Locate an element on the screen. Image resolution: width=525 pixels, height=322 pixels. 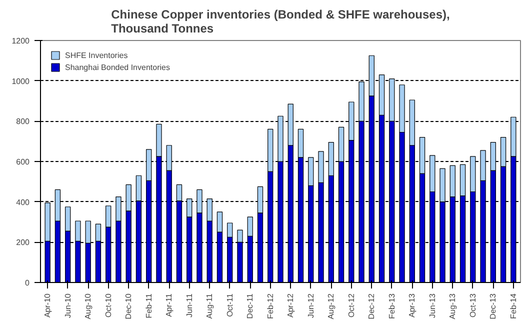
chart-title: Chinese Copper inventories (Bonded & SHFE warehouses), Thousand Tonnes is located at coordinates (280, 22).